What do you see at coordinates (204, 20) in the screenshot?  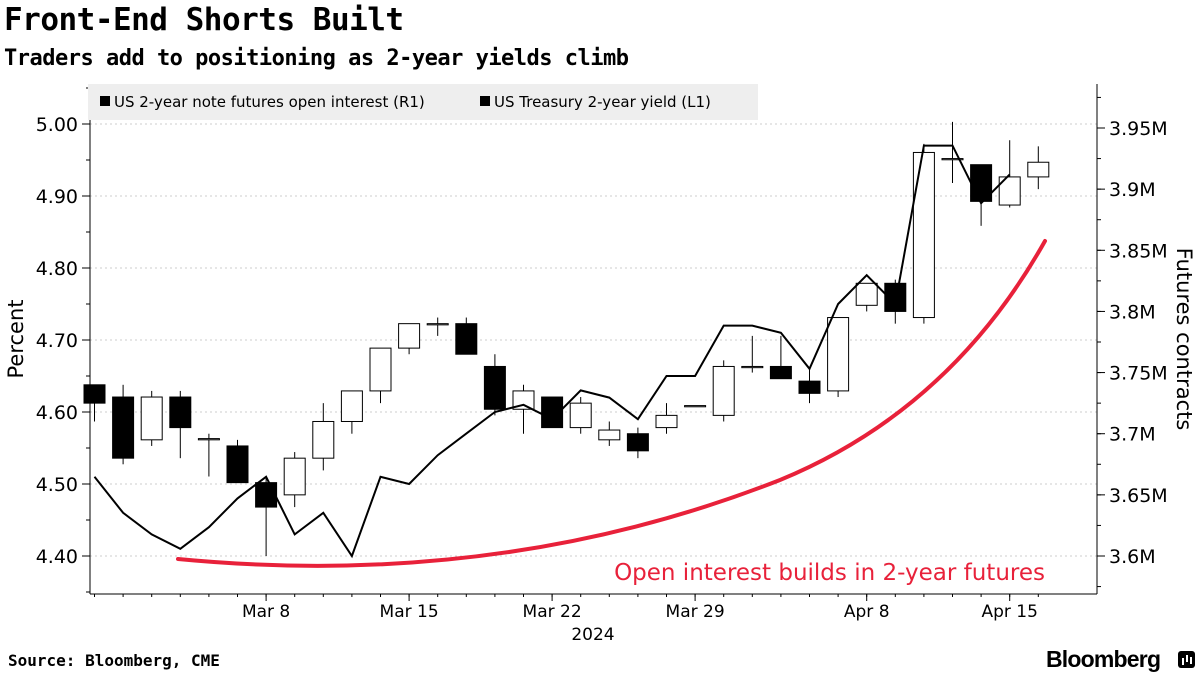 I see `chart-title: Front-End Shorts Built` at bounding box center [204, 20].